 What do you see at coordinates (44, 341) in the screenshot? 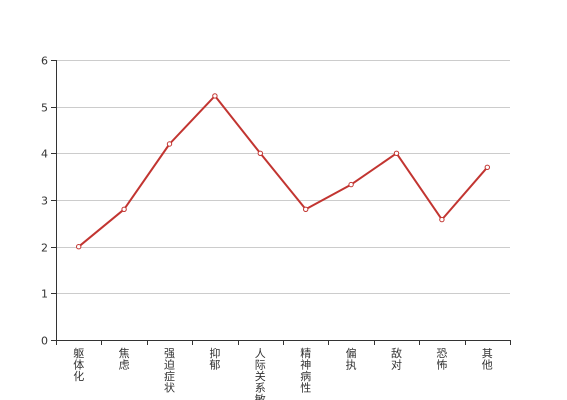
I see `y-tick-label: 0` at bounding box center [44, 341].